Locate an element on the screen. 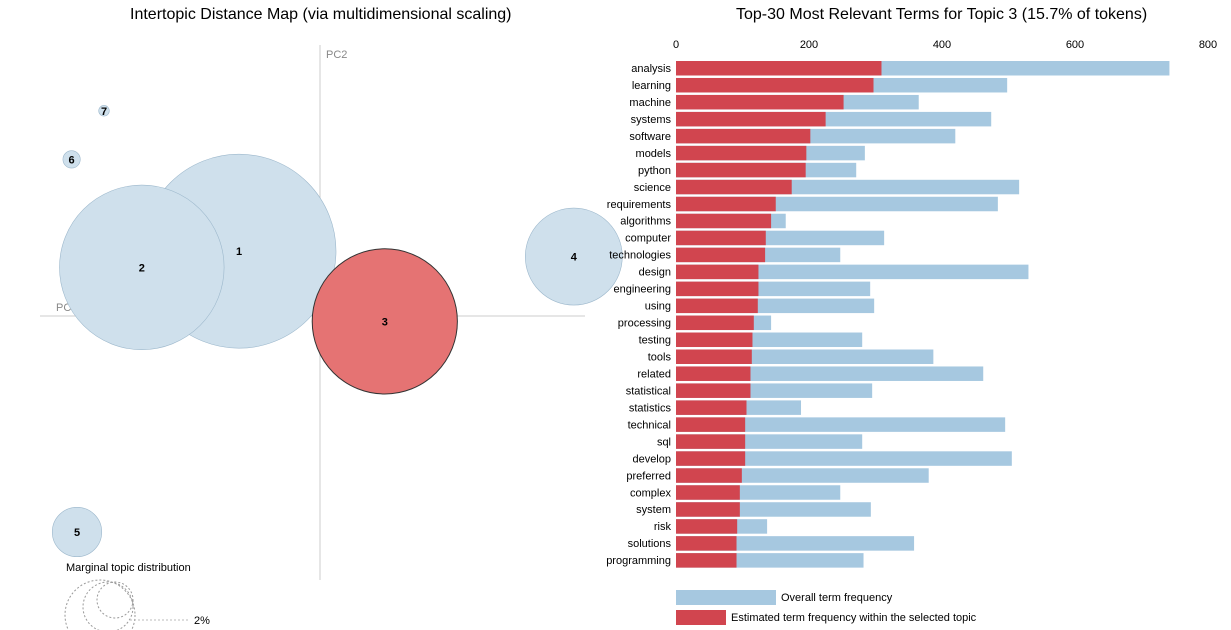 Image resolution: width=1231 pixels, height=630 pixels. topic-bar-testing is located at coordinates (714, 340).